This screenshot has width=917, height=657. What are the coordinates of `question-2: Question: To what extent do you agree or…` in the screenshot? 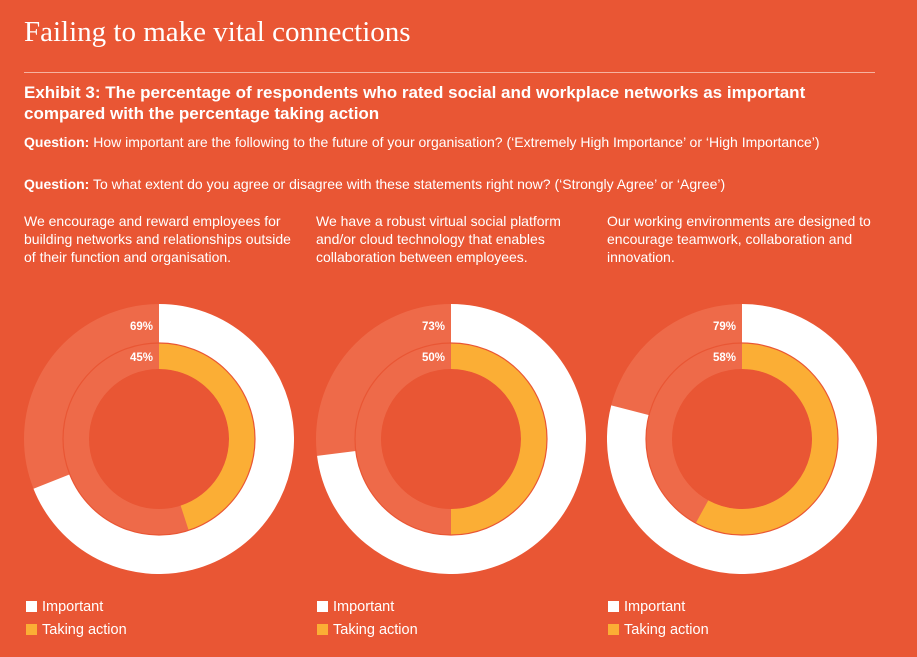 It's located at (454, 184).